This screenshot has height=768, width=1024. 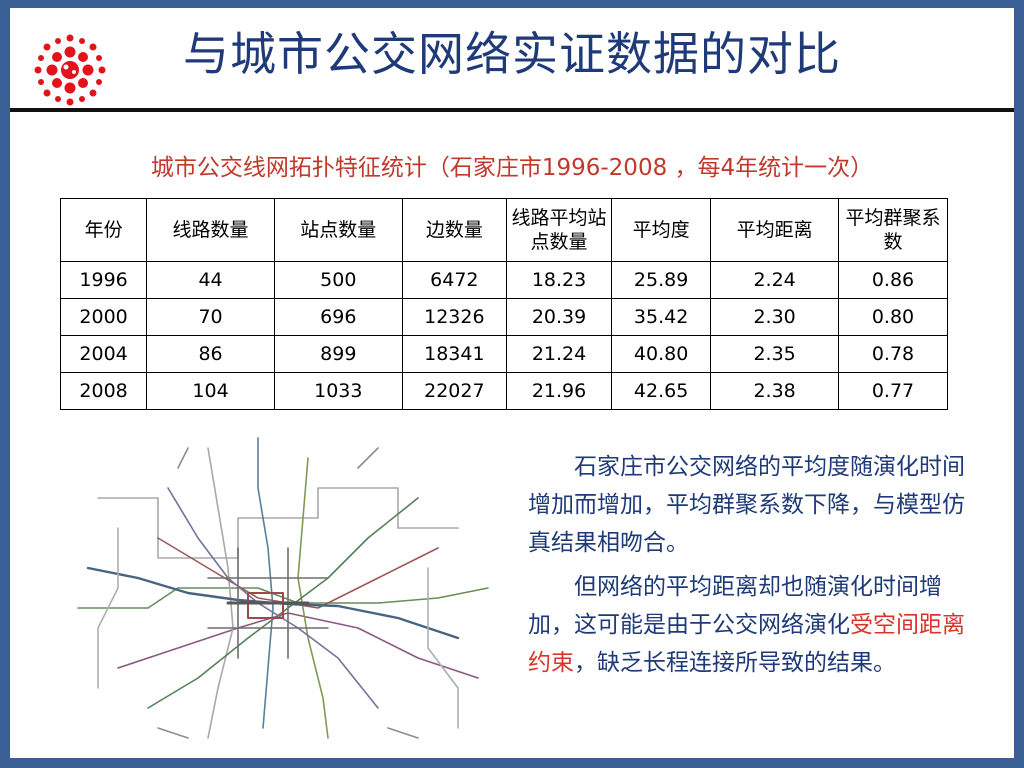 What do you see at coordinates (774, 391) in the screenshot?
I see `table-cell: 2.38` at bounding box center [774, 391].